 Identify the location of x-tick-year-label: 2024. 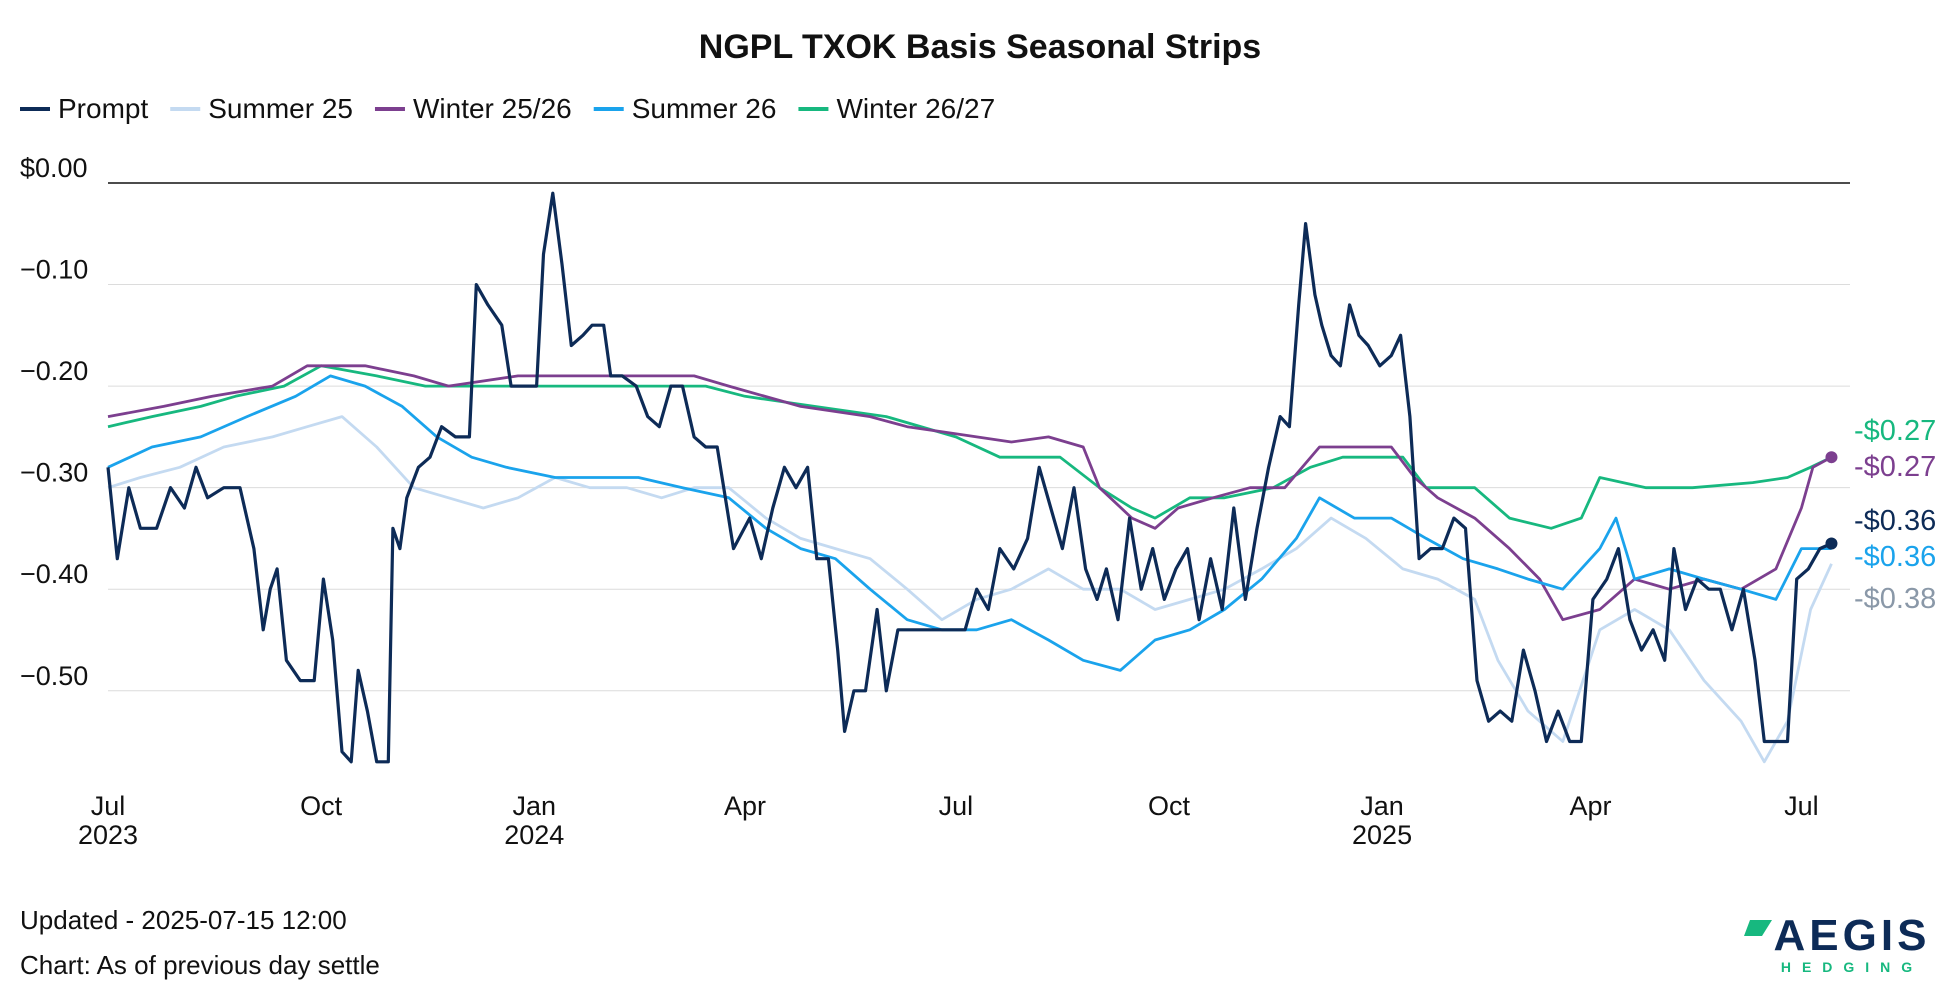
(534, 835).